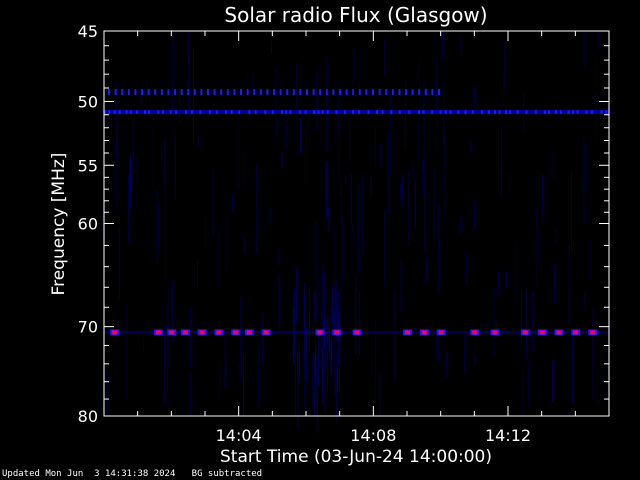  I want to click on band-line, so click(356, 112).